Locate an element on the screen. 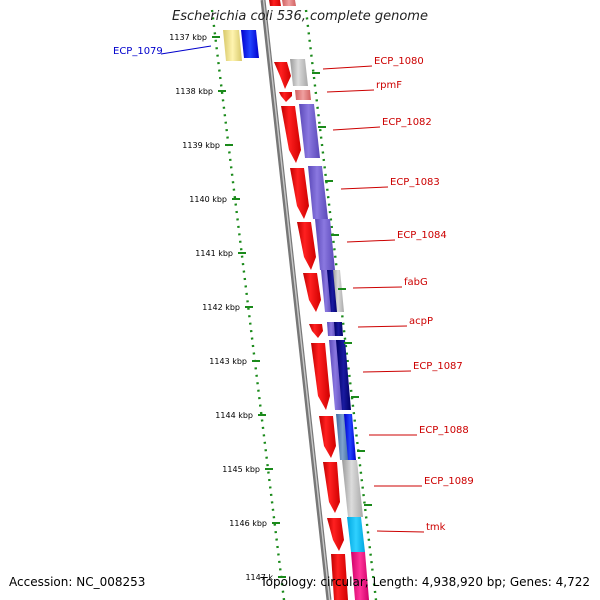  gene-fabg-purple is located at coordinates (326, 291).